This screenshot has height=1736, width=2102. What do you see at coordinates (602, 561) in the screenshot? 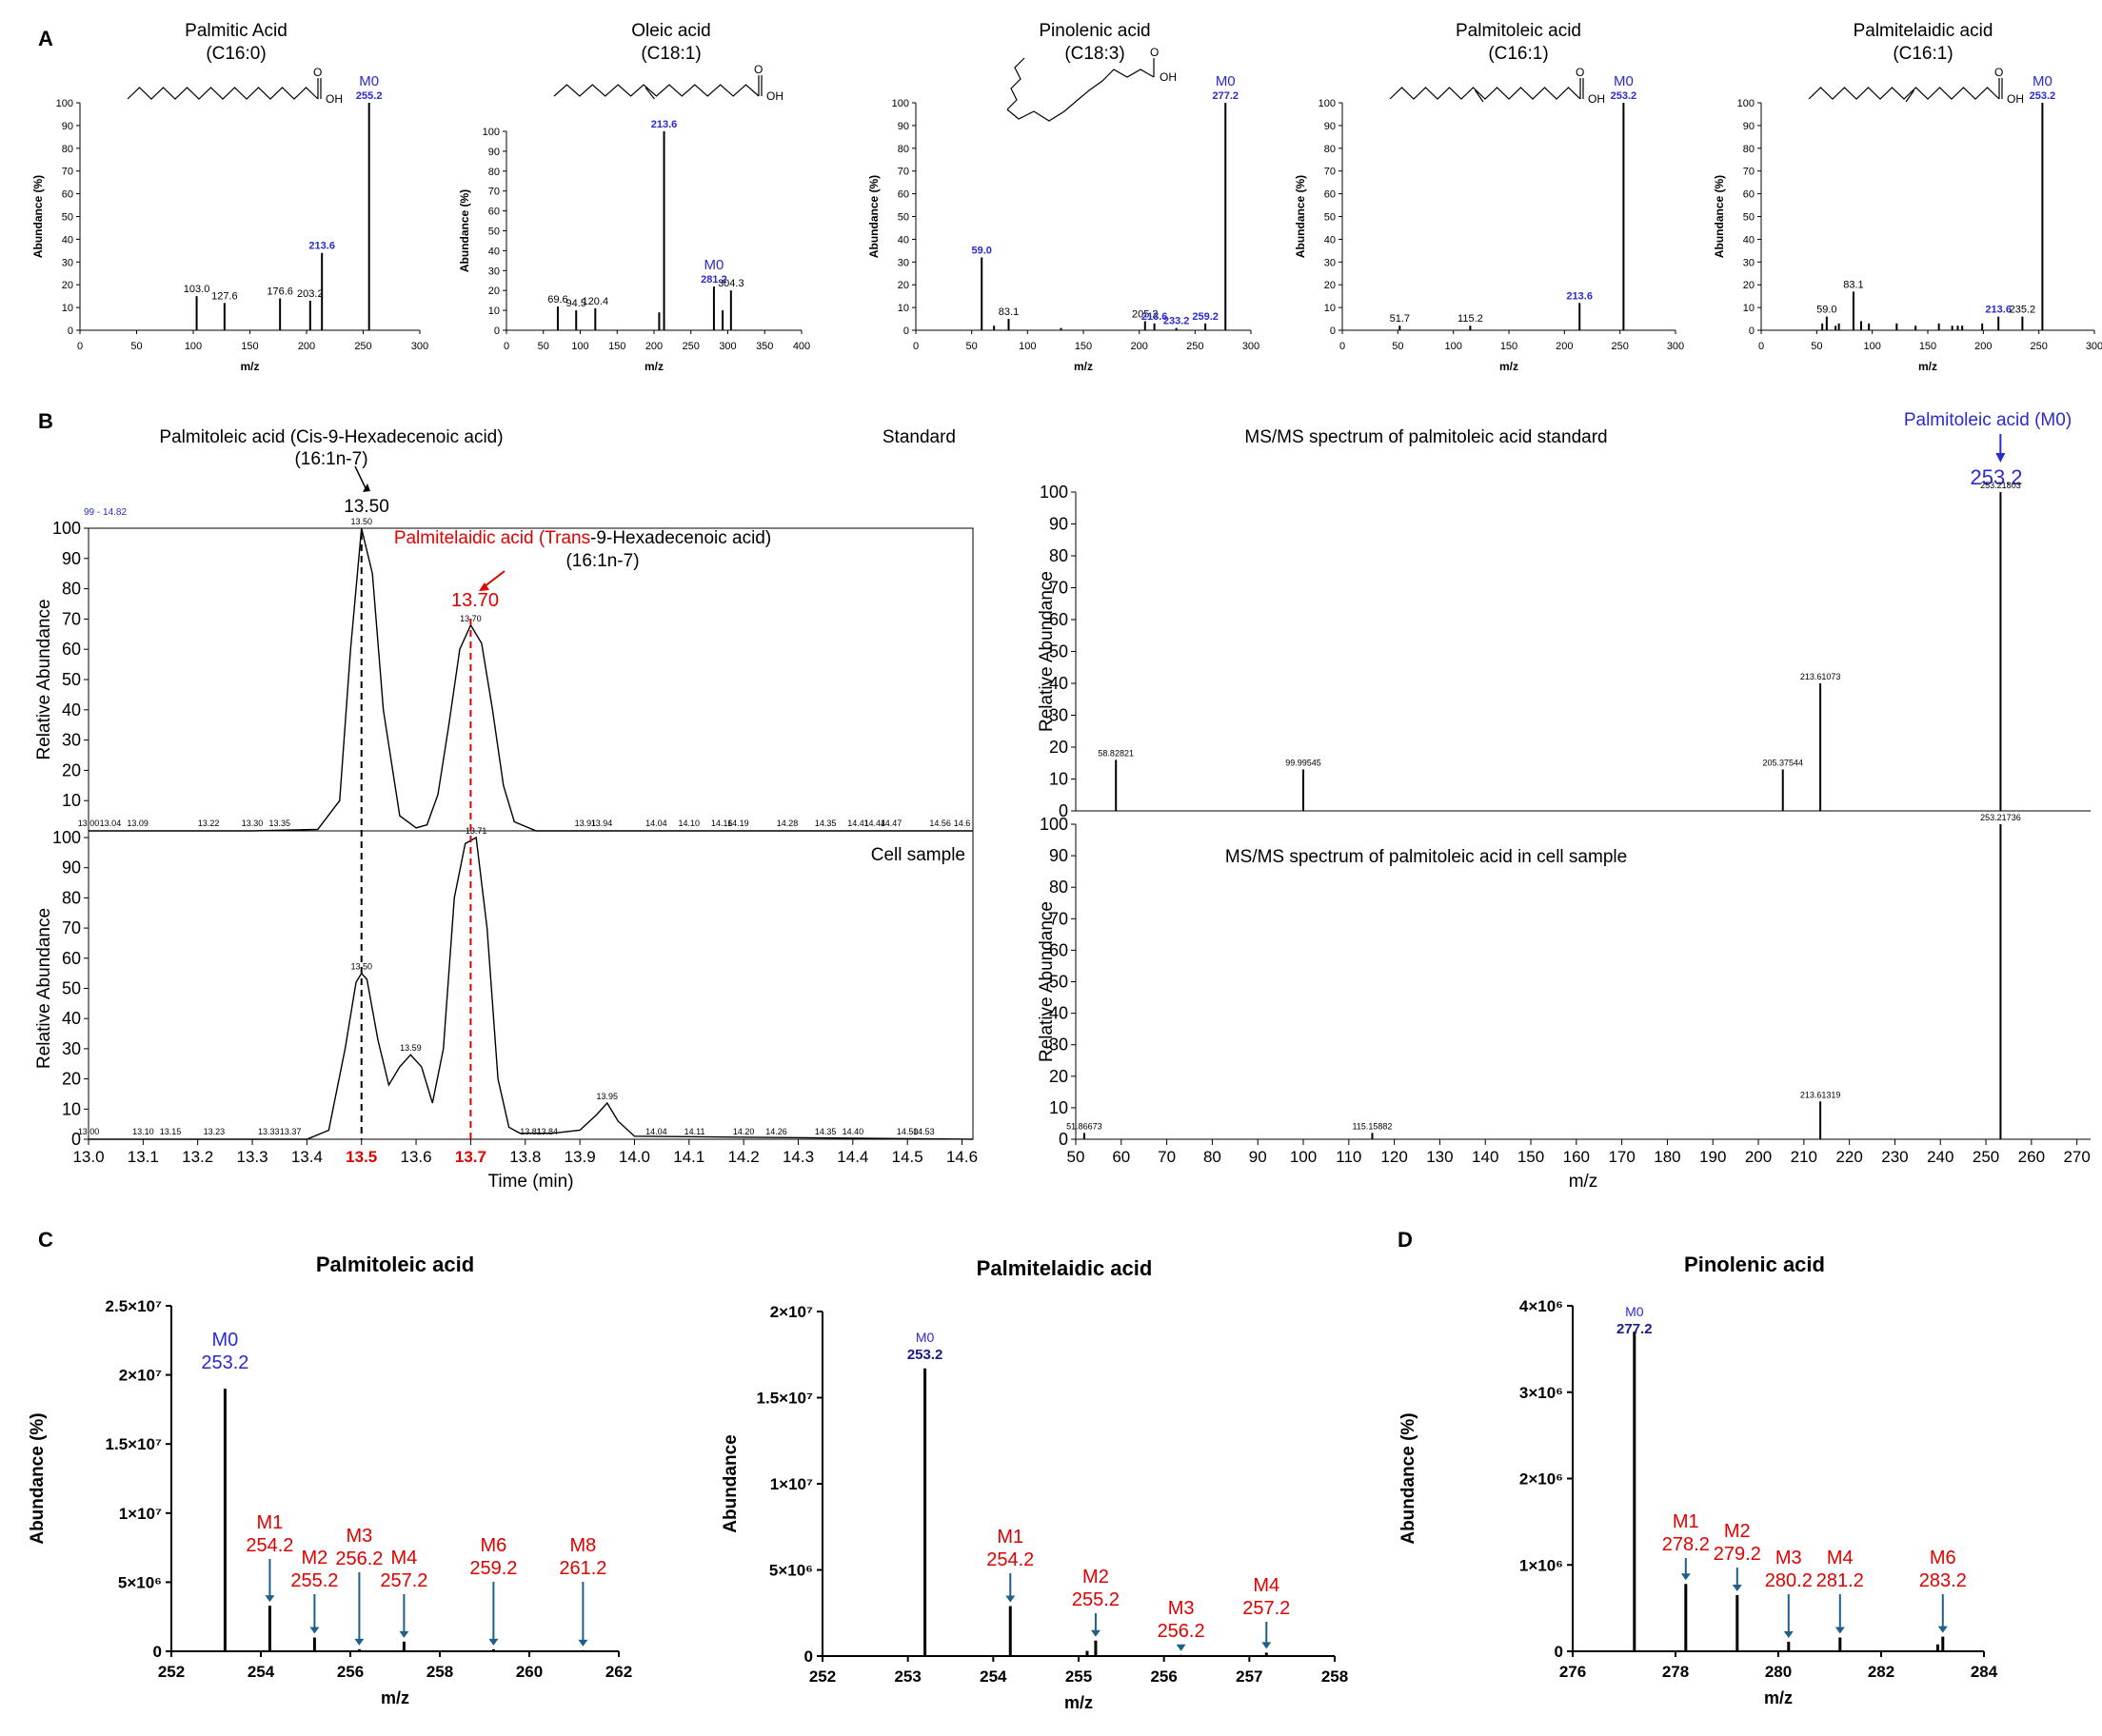
I see `b-trans-annotation-isomer: (16:1n-7)` at bounding box center [602, 561].